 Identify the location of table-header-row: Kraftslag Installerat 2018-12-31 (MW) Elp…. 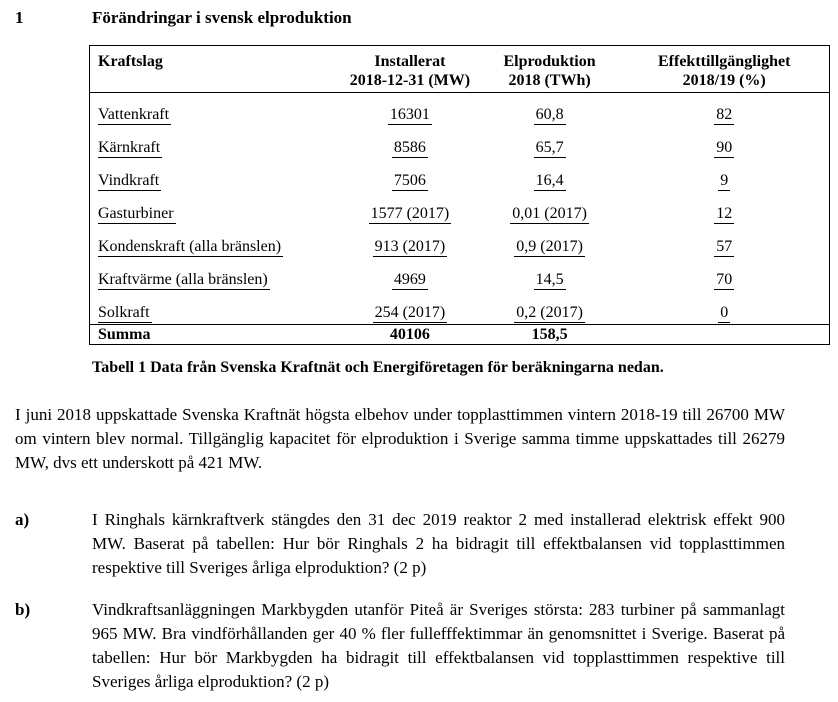
(460, 69).